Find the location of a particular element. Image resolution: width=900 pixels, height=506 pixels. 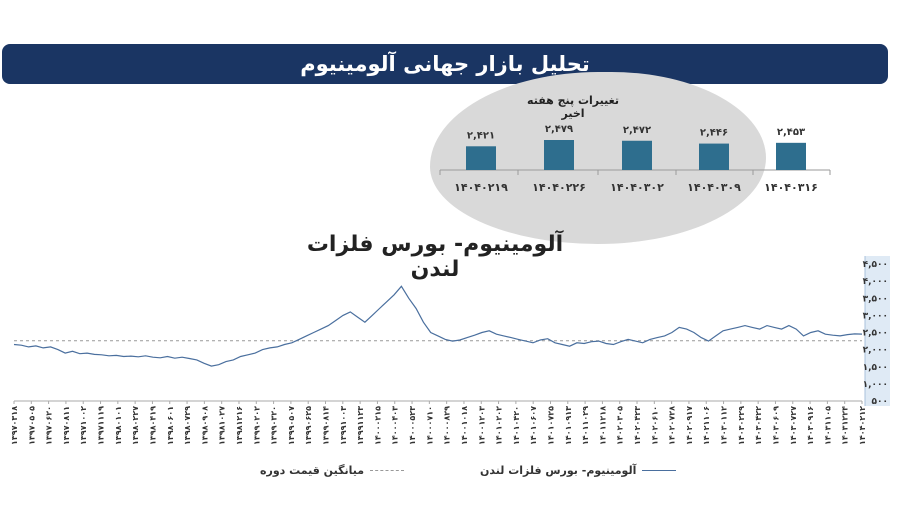

header-banner: تحلیل بازار جهانی آلومینیوم is located at coordinates (445, 64).